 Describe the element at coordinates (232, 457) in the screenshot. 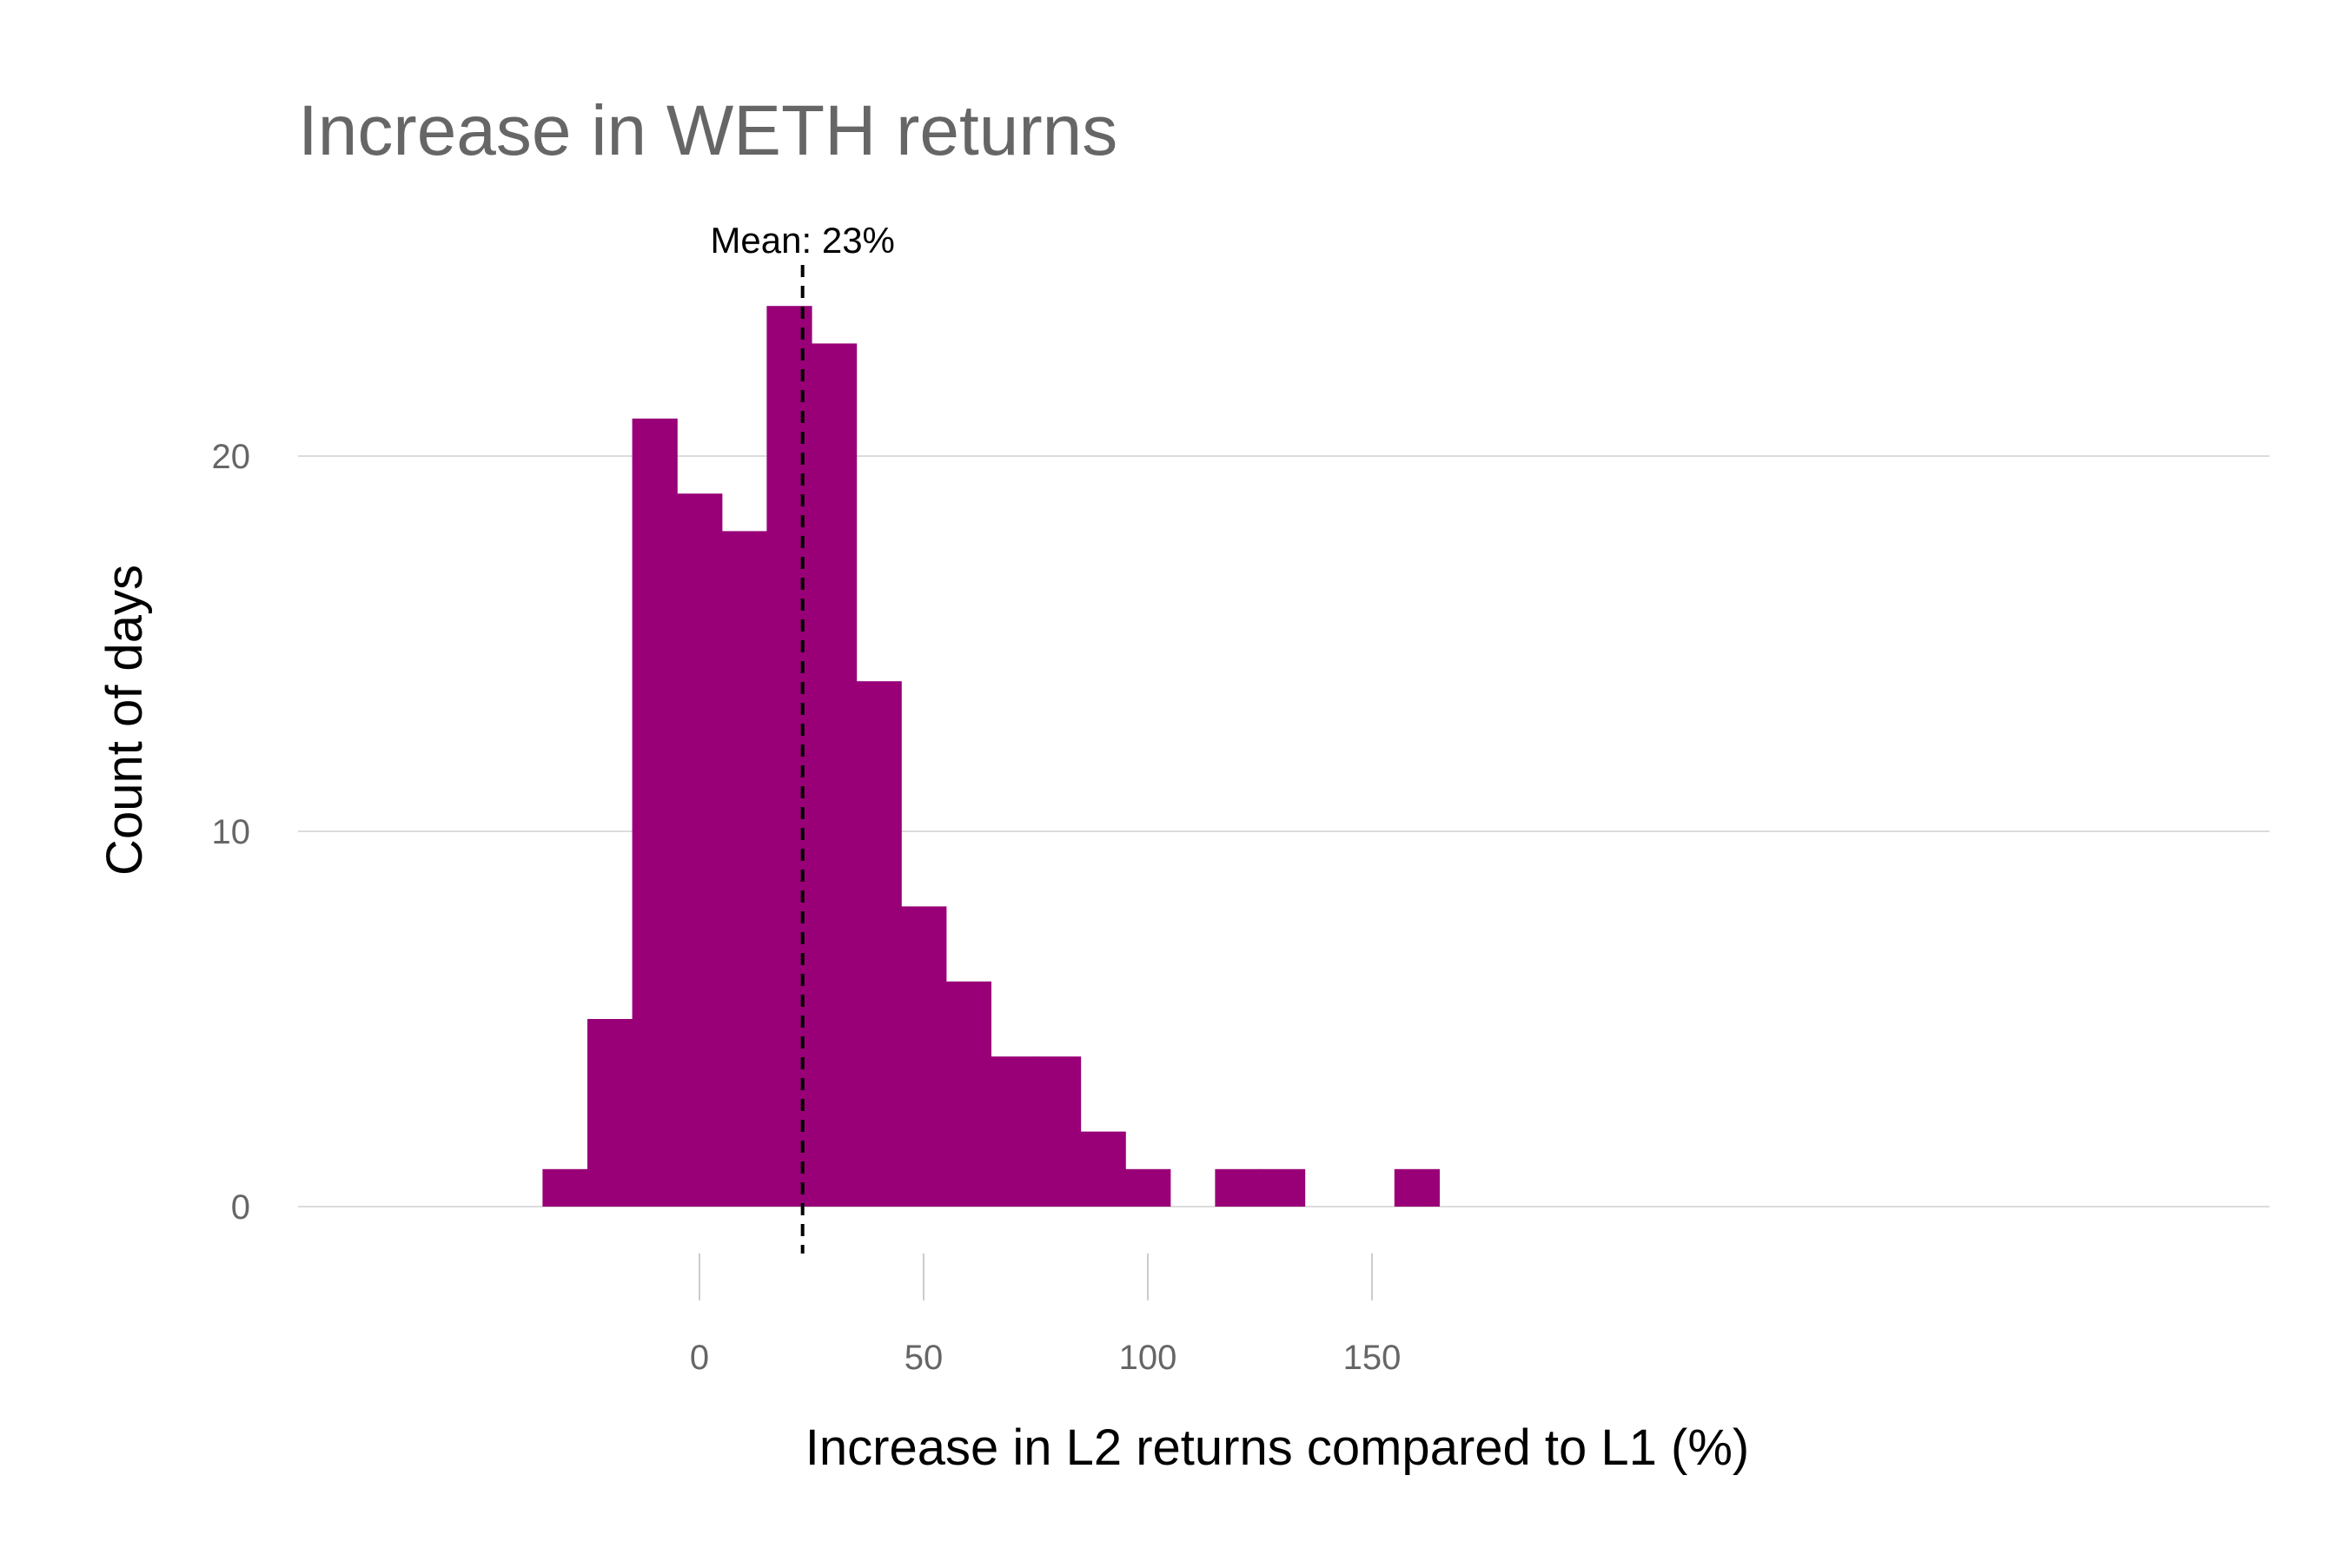

I see `y-tick-label: 20` at that location.